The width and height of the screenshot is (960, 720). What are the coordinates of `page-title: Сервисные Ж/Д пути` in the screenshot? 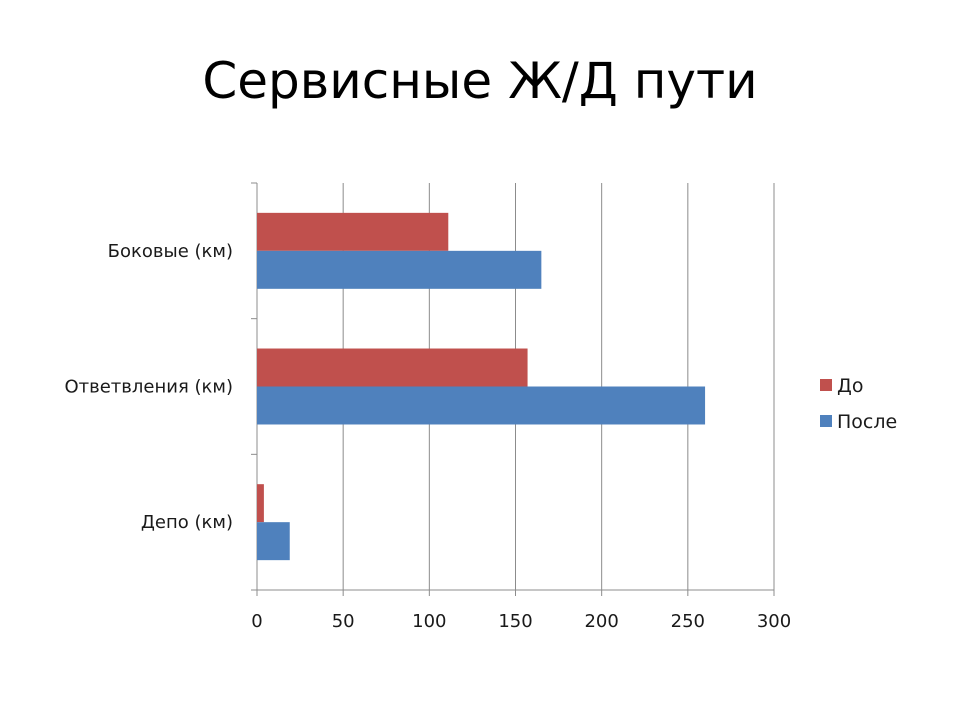 It's located at (480, 81).